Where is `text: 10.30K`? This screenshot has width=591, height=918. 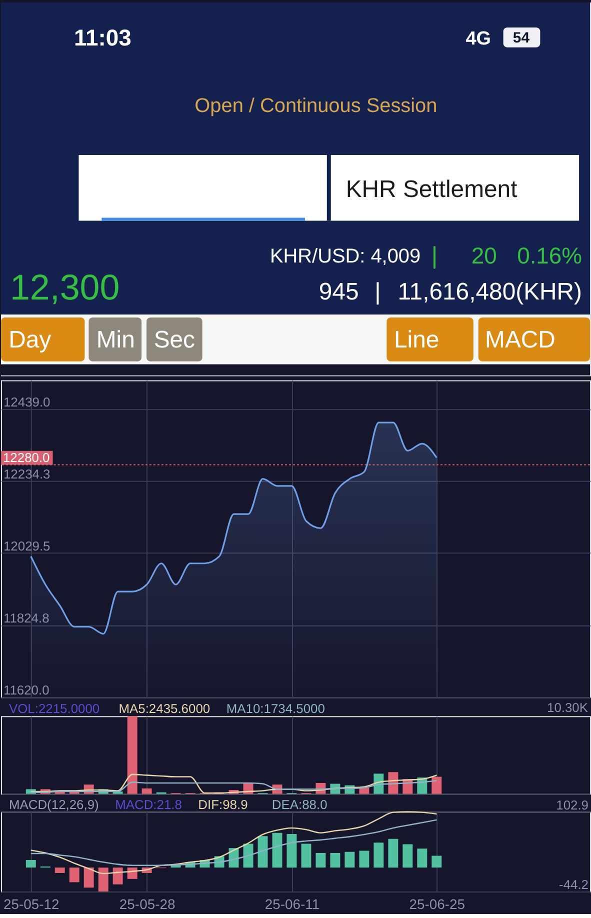 text: 10.30K is located at coordinates (567, 708).